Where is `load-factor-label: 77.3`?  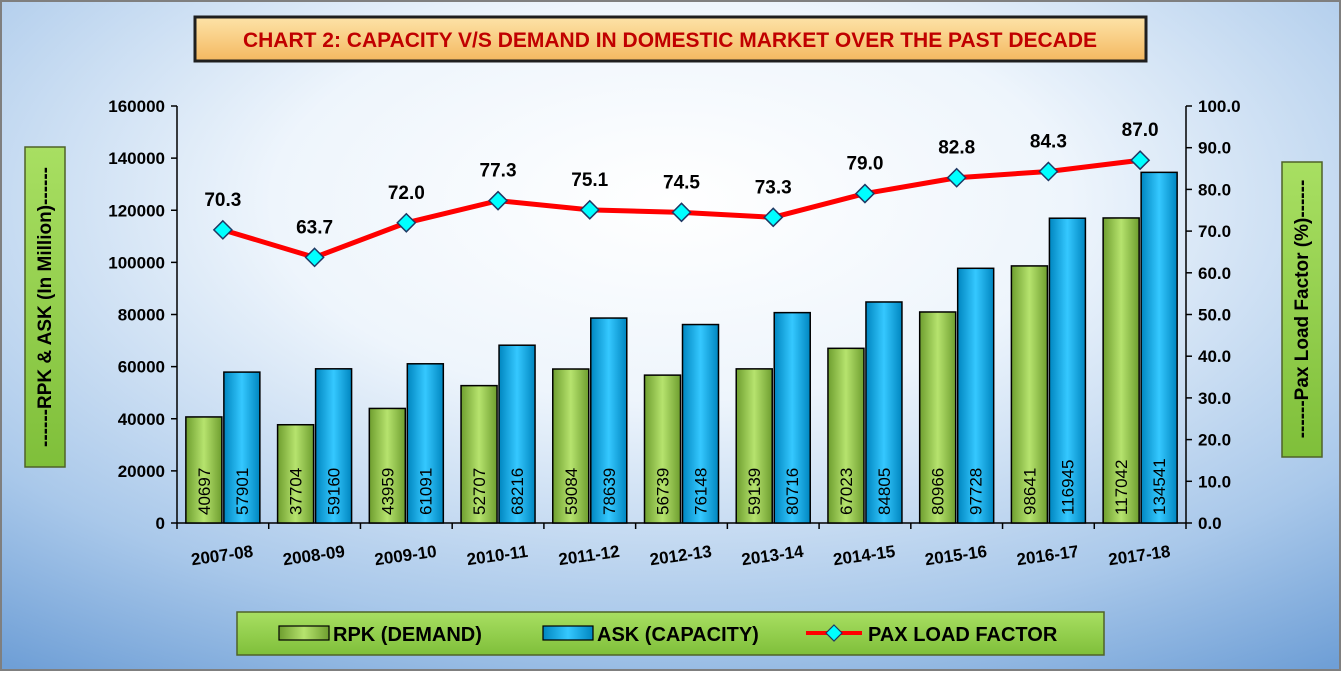 load-factor-label: 77.3 is located at coordinates (498, 171).